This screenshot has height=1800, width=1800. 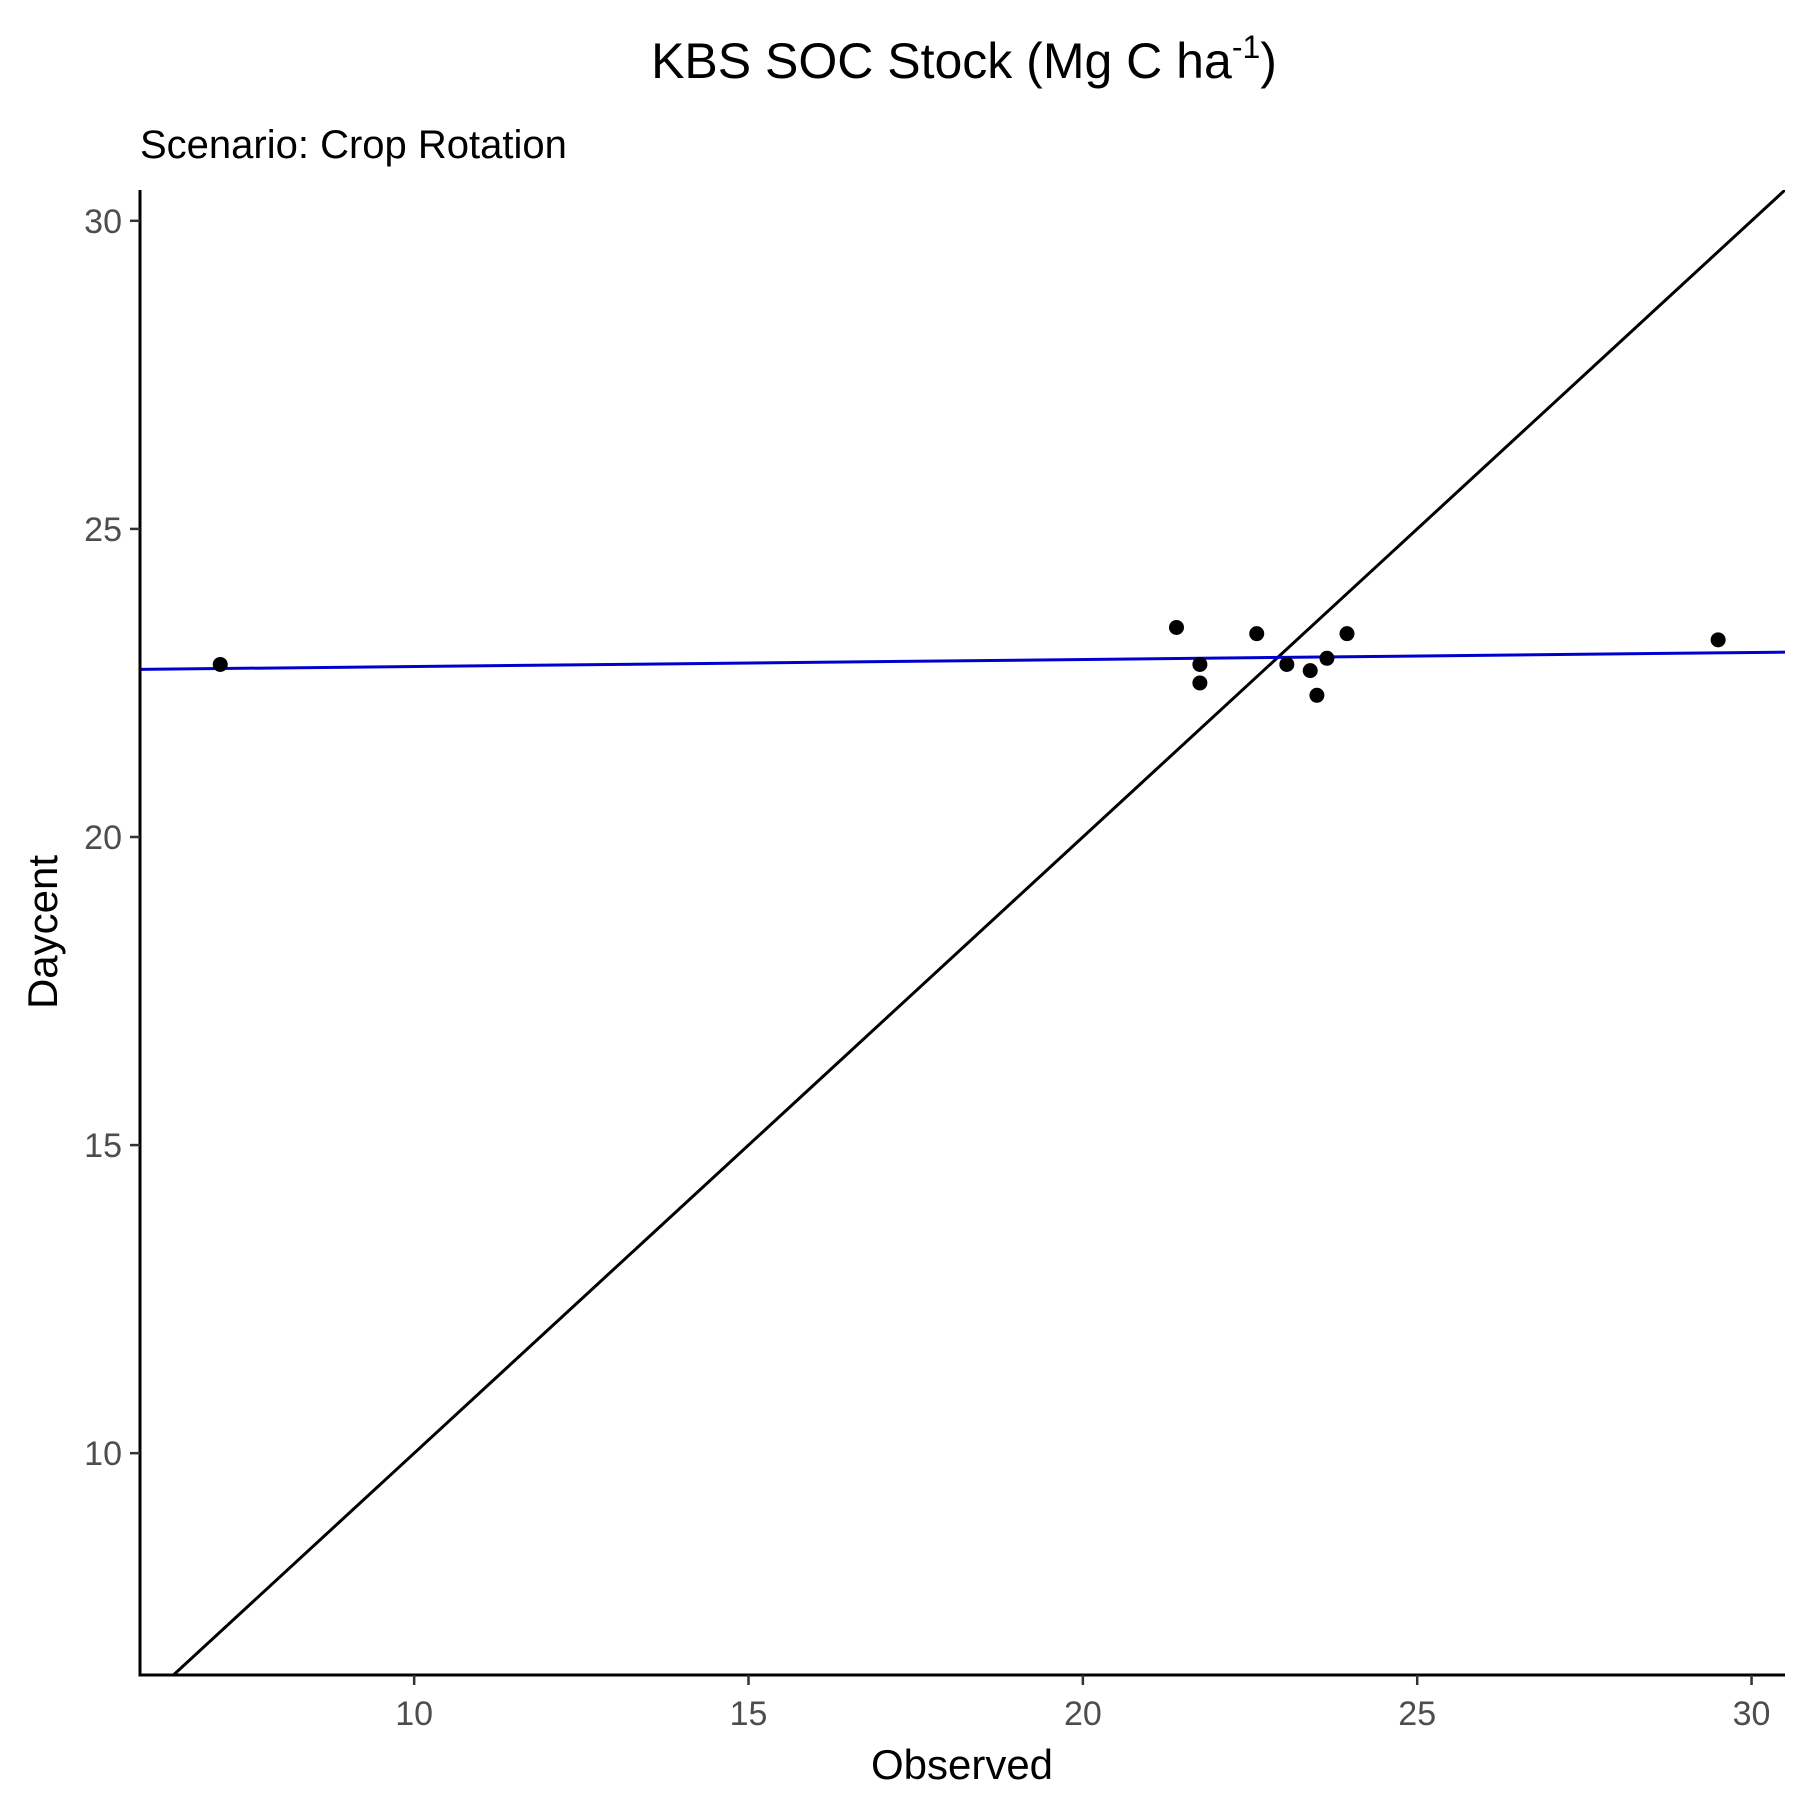 I want to click on chart-subtitle: Scenario: Crop Rotation, so click(x=353, y=145).